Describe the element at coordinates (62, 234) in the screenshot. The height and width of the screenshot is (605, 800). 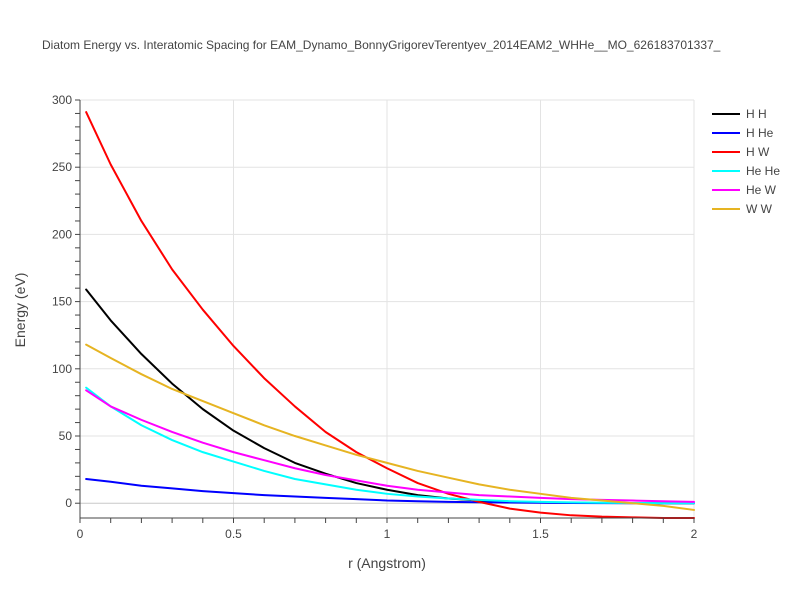
I see `y-tick-label: 200` at that location.